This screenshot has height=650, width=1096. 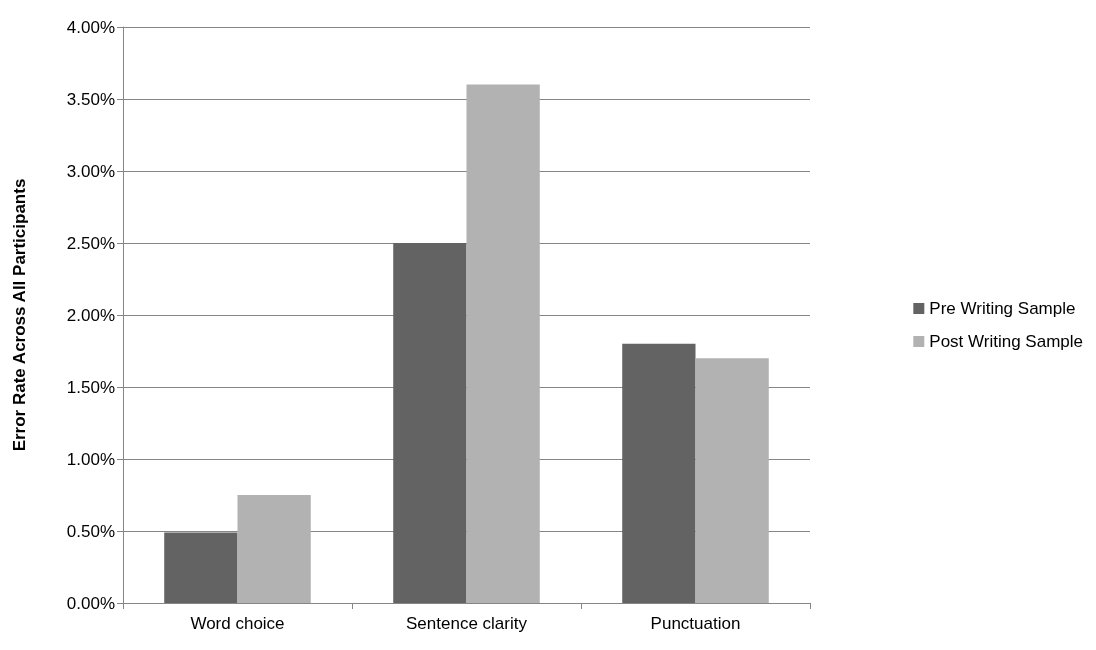 What do you see at coordinates (237, 623) in the screenshot?
I see `x-tick-label: Word choice` at bounding box center [237, 623].